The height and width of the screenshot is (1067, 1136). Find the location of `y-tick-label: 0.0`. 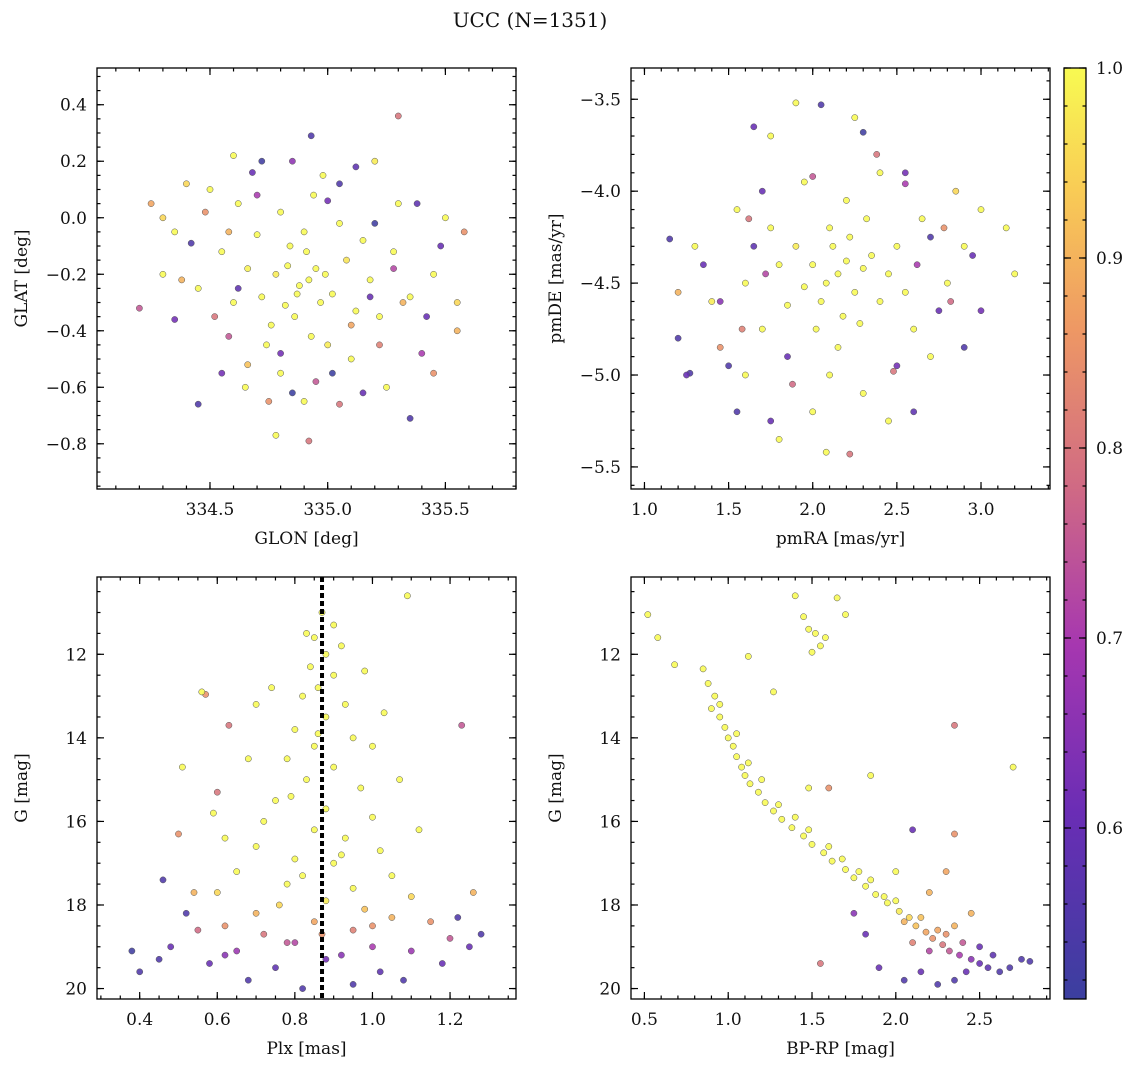

y-tick-label: 0.0 is located at coordinates (73, 219).